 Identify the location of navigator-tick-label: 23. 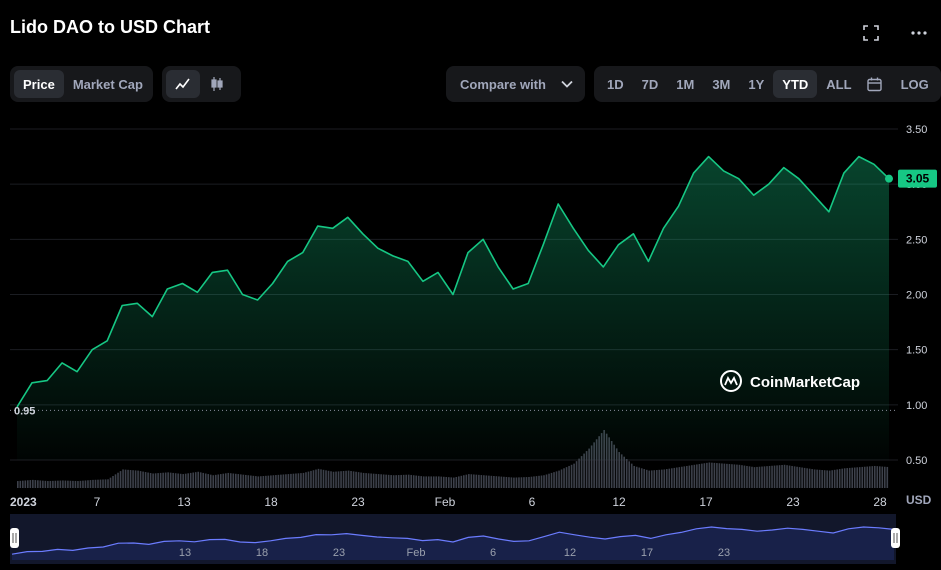
(724, 553).